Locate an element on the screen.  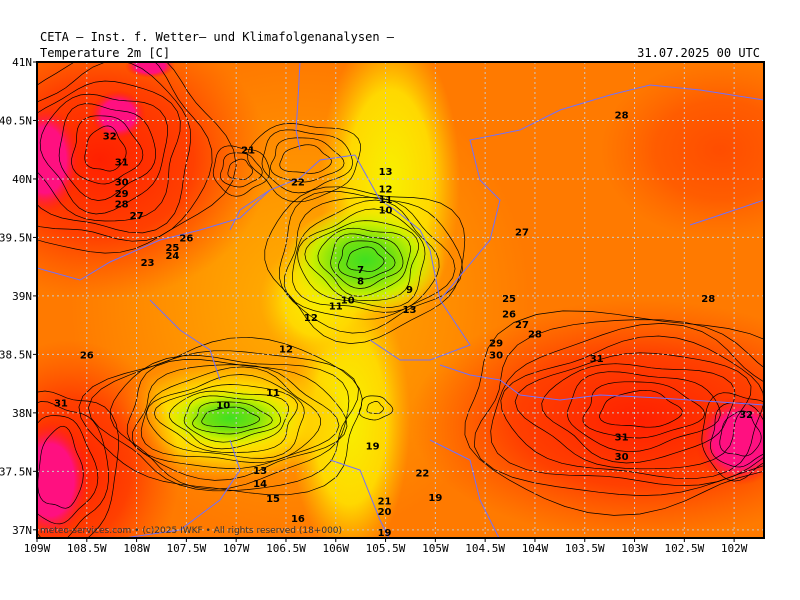
lat-tick-label: 38.5N is located at coordinates (16, 354).